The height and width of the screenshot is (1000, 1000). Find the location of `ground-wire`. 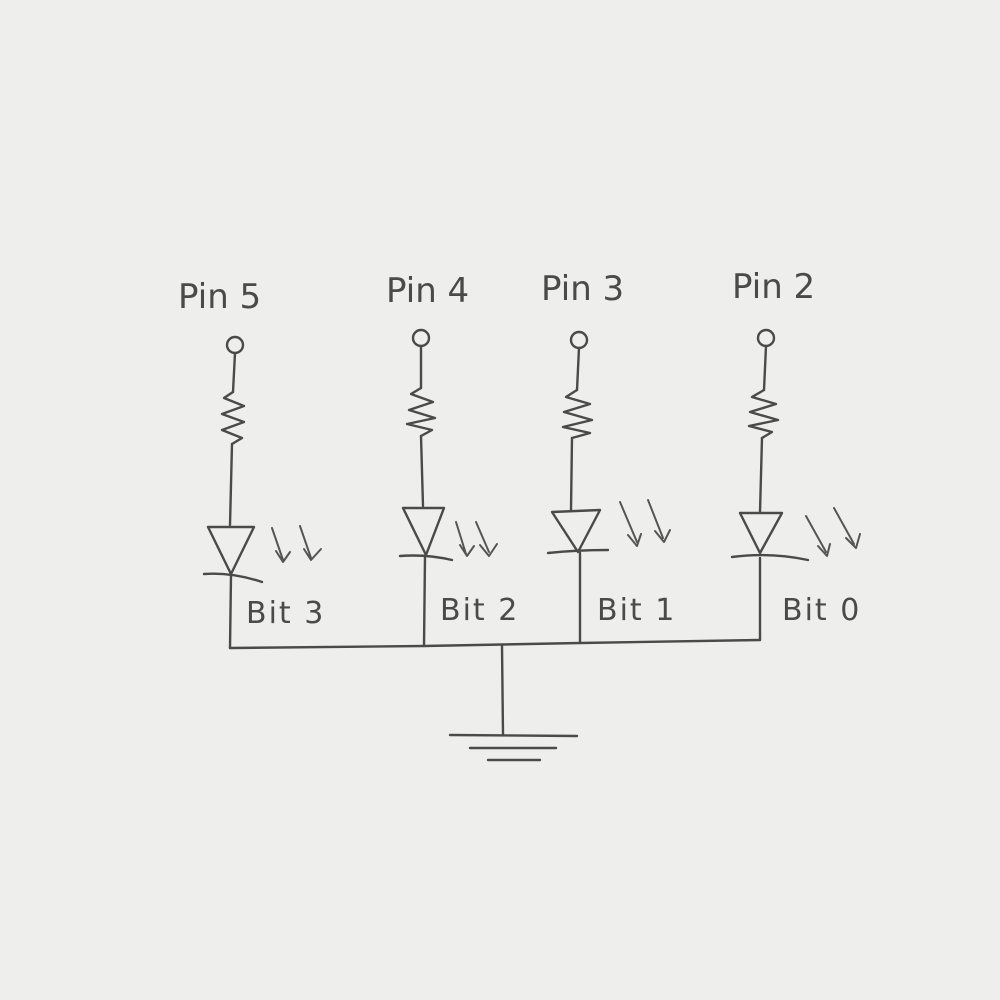

ground-wire is located at coordinates (502, 690).